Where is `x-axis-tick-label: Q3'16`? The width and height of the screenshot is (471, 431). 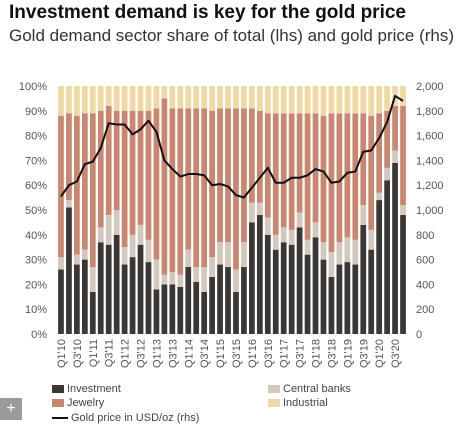 x-axis-tick-label: Q3'16 is located at coordinates (269, 353).